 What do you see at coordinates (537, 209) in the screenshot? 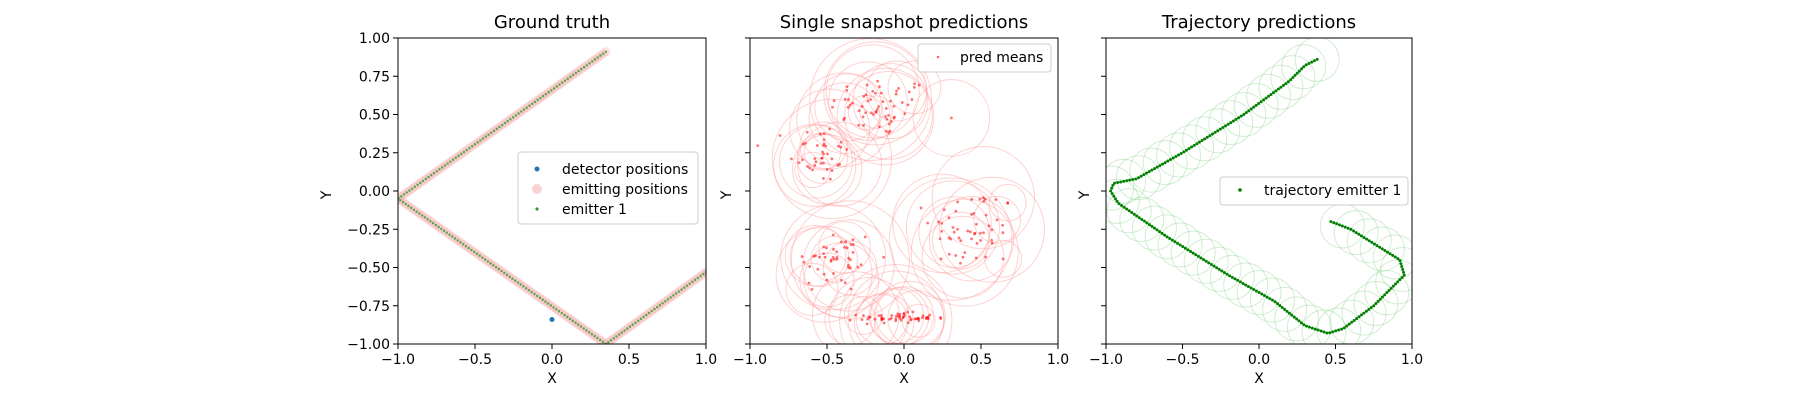
I see `legend-marker-emitter` at bounding box center [537, 209].